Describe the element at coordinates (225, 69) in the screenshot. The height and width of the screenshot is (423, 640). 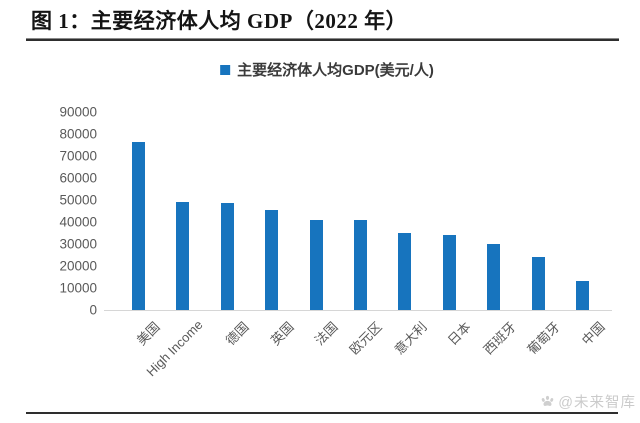
I see `legend-swatch` at that location.